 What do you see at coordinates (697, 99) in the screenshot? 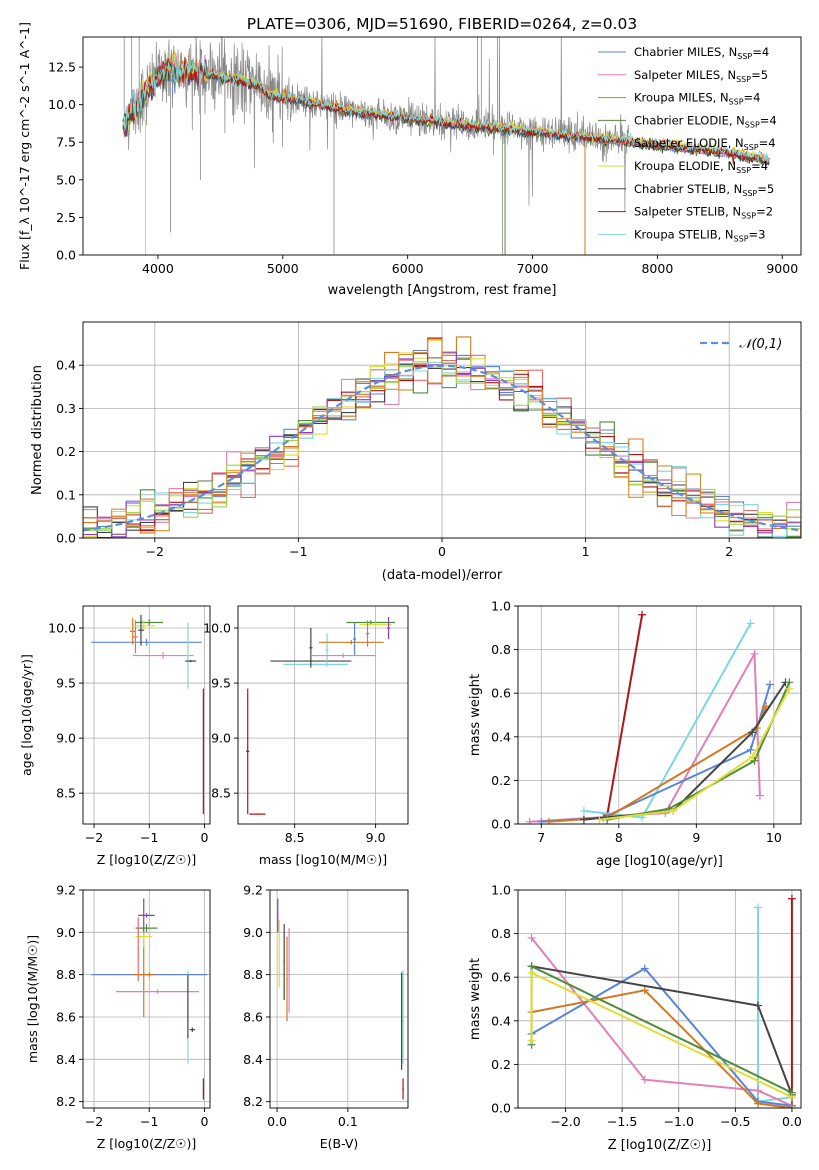
I see `legend-label-2: Kroupa MILES, NSSP=4` at bounding box center [697, 99].